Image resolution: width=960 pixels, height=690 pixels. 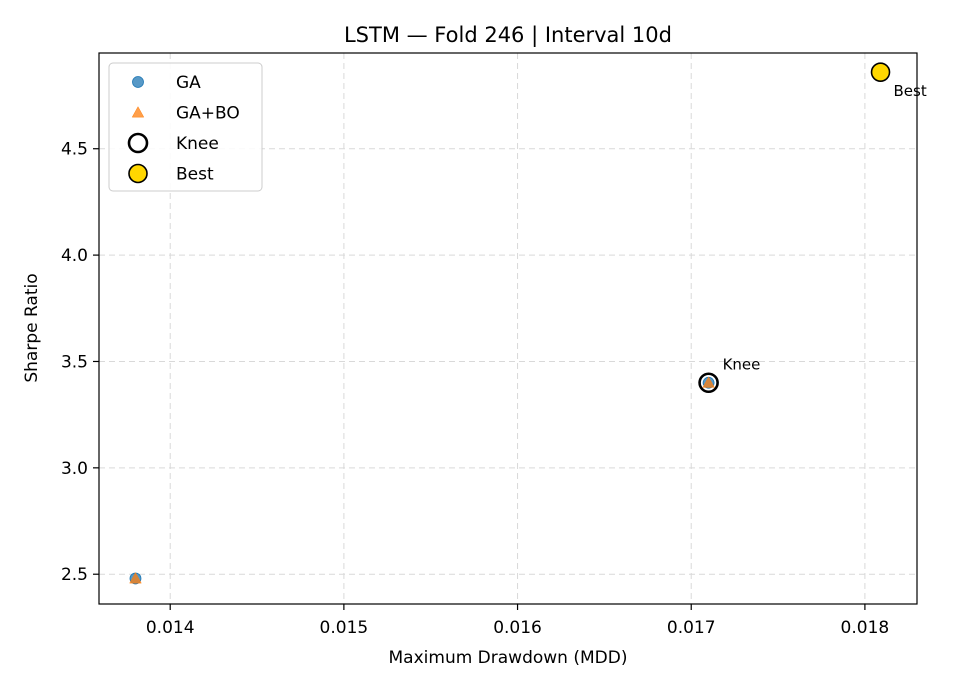 What do you see at coordinates (865, 628) in the screenshot?
I see `x-tick-label: 0.018` at bounding box center [865, 628].